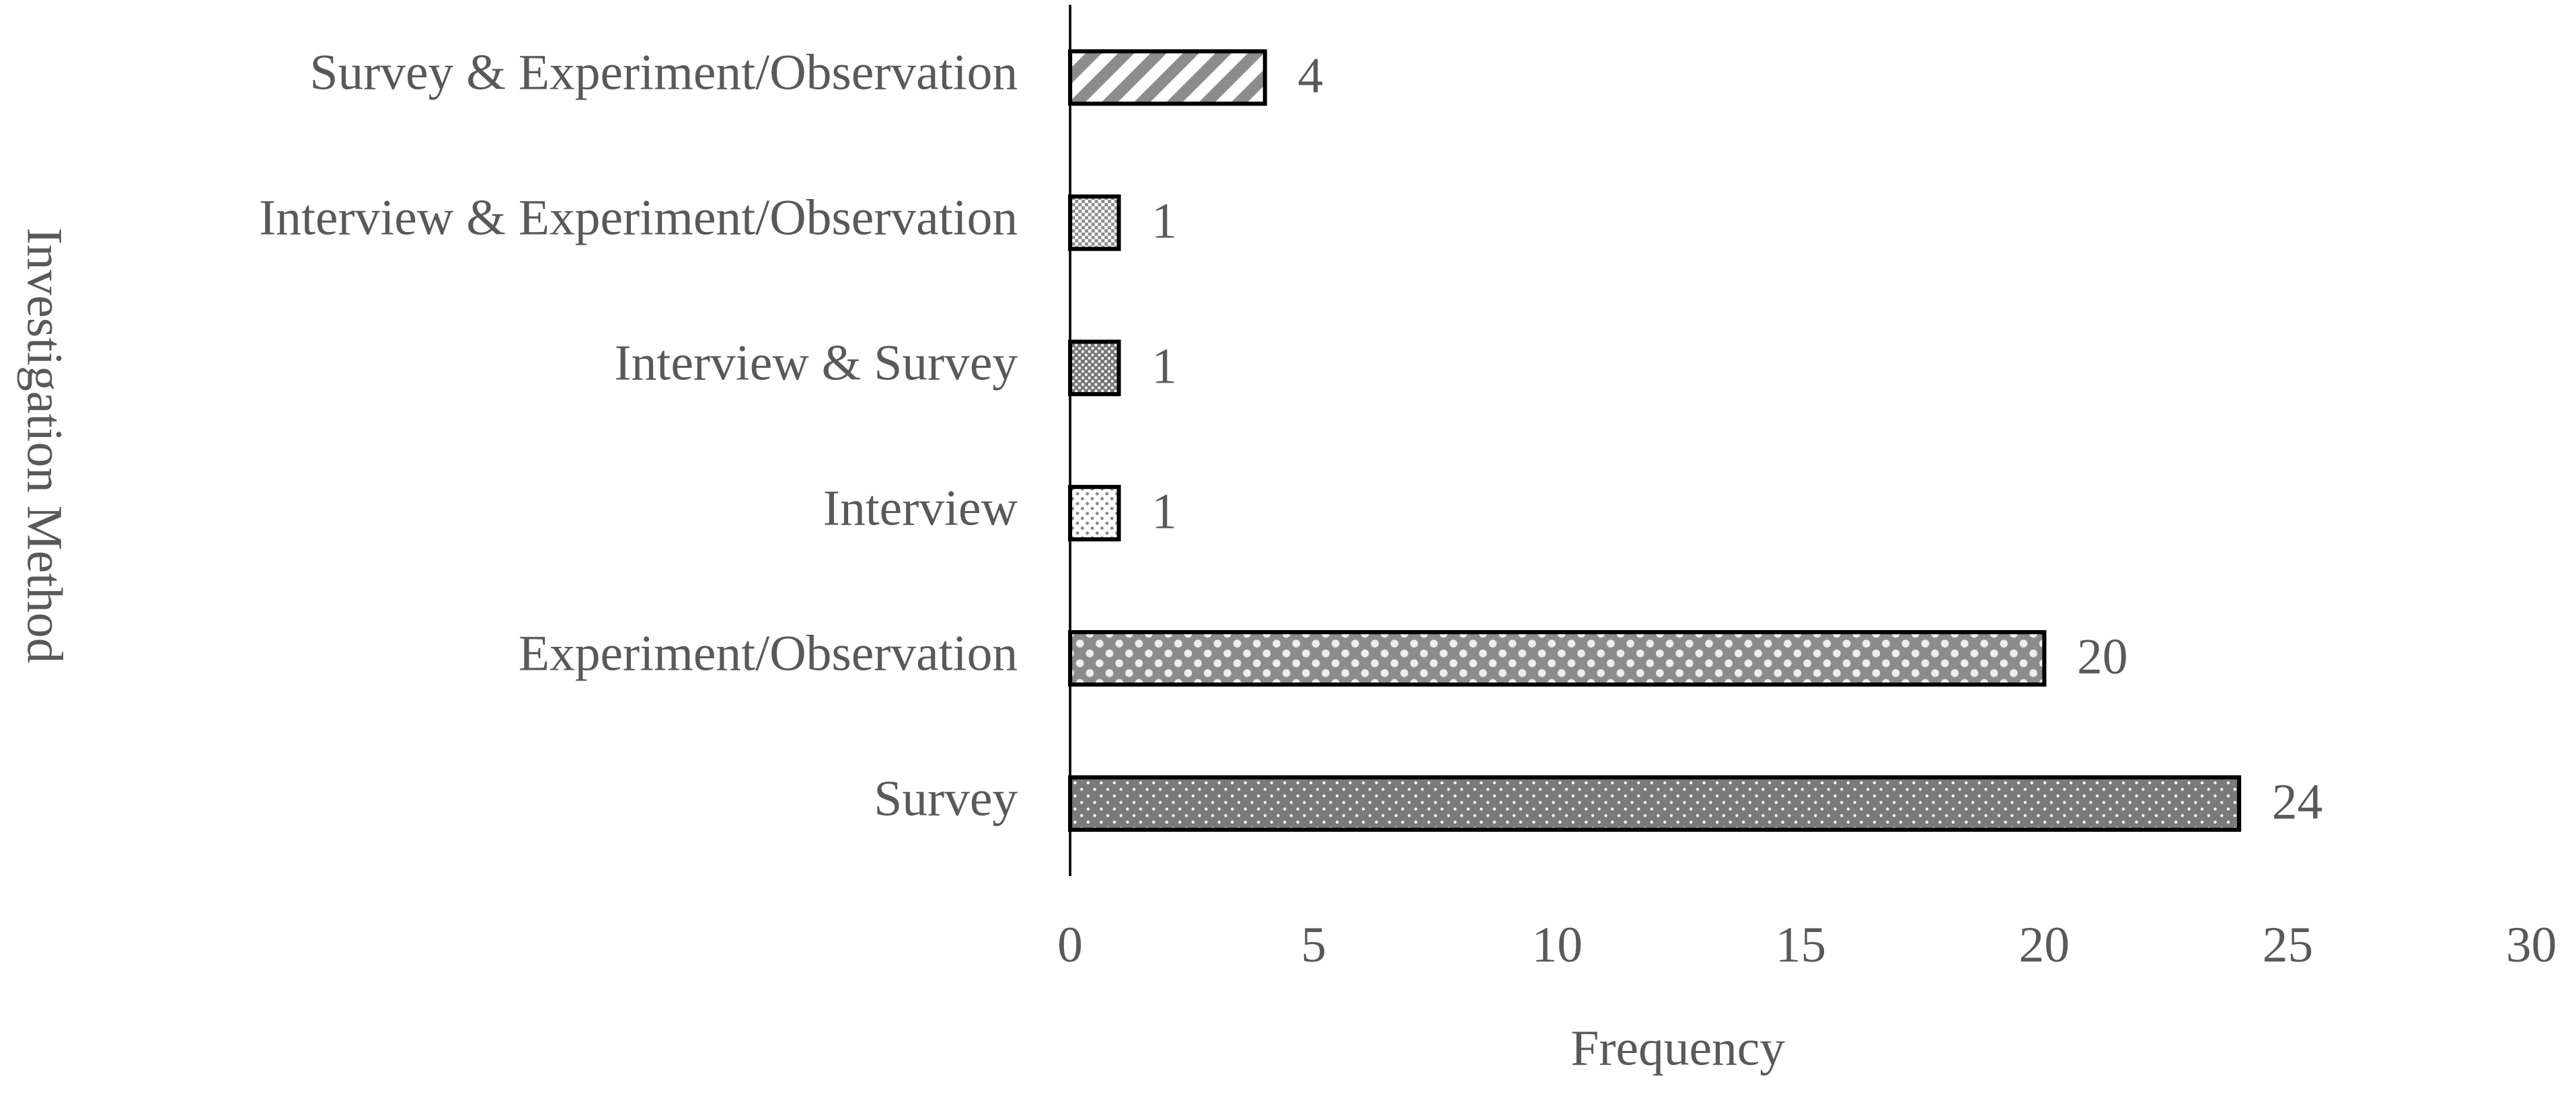  I want to click on x-tick-label: 25, so click(2288, 945).